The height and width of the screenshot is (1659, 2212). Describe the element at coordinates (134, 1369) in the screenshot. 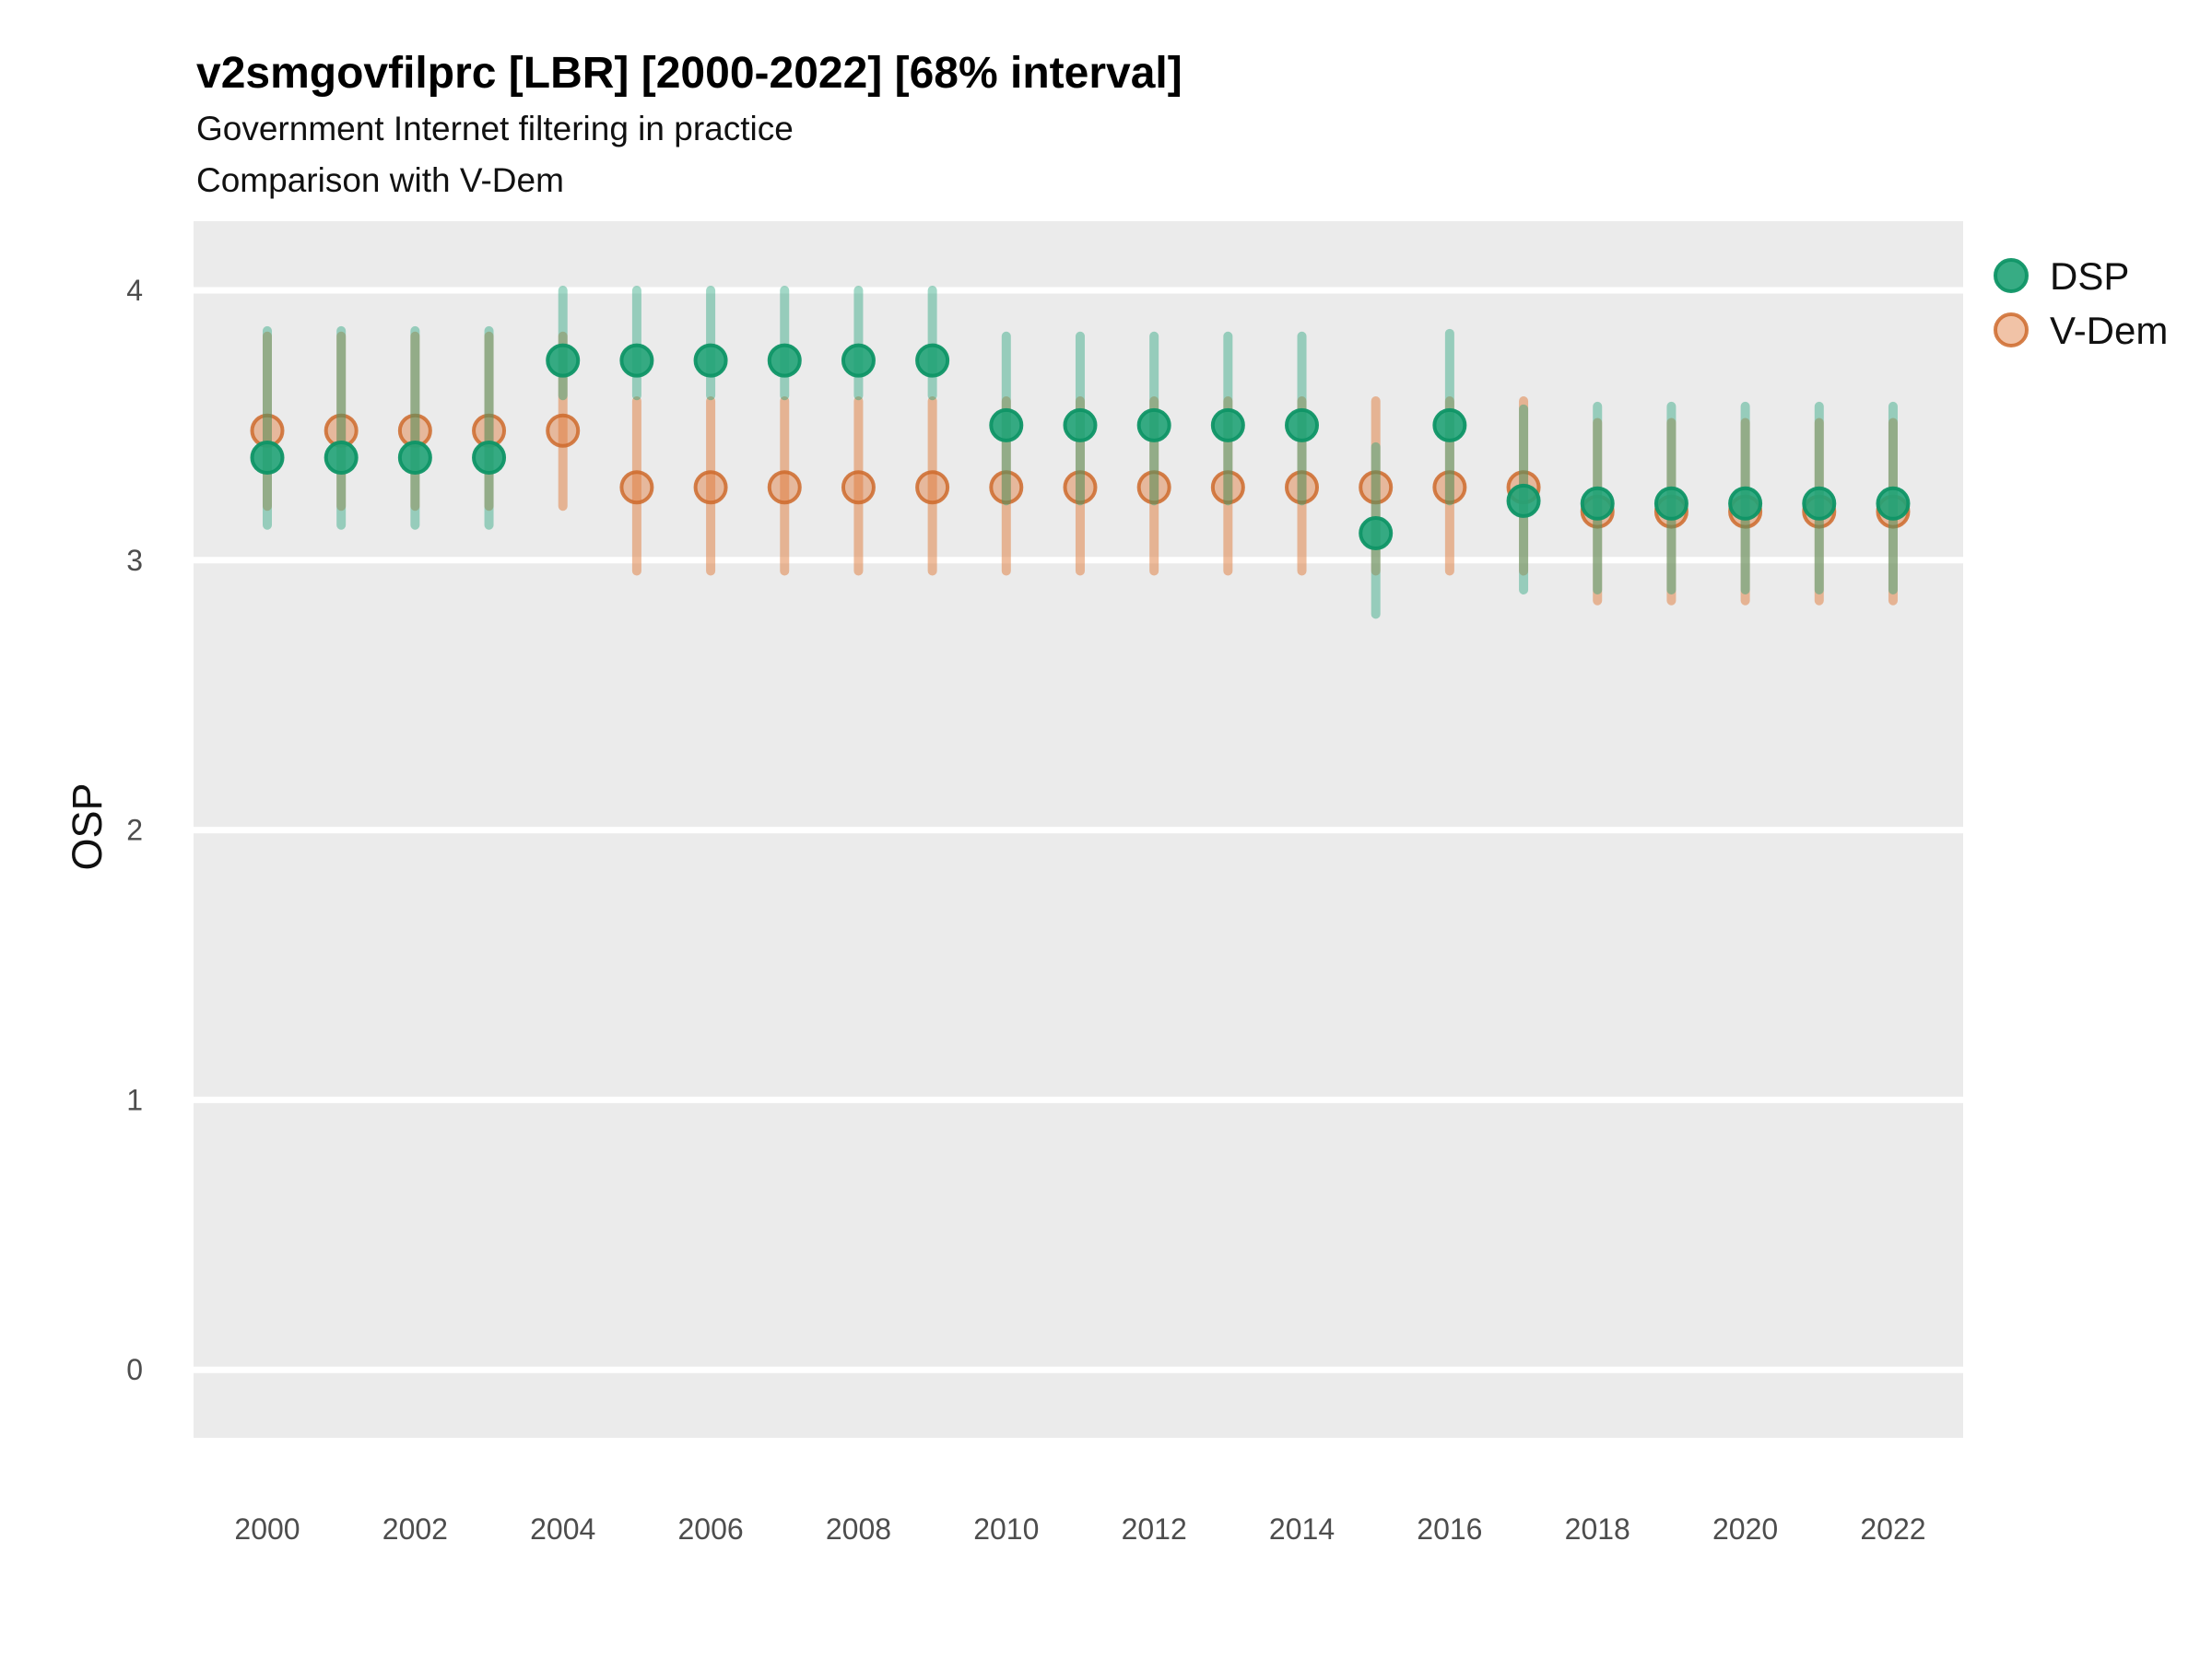

I see `y-tick-label-0: 0` at that location.